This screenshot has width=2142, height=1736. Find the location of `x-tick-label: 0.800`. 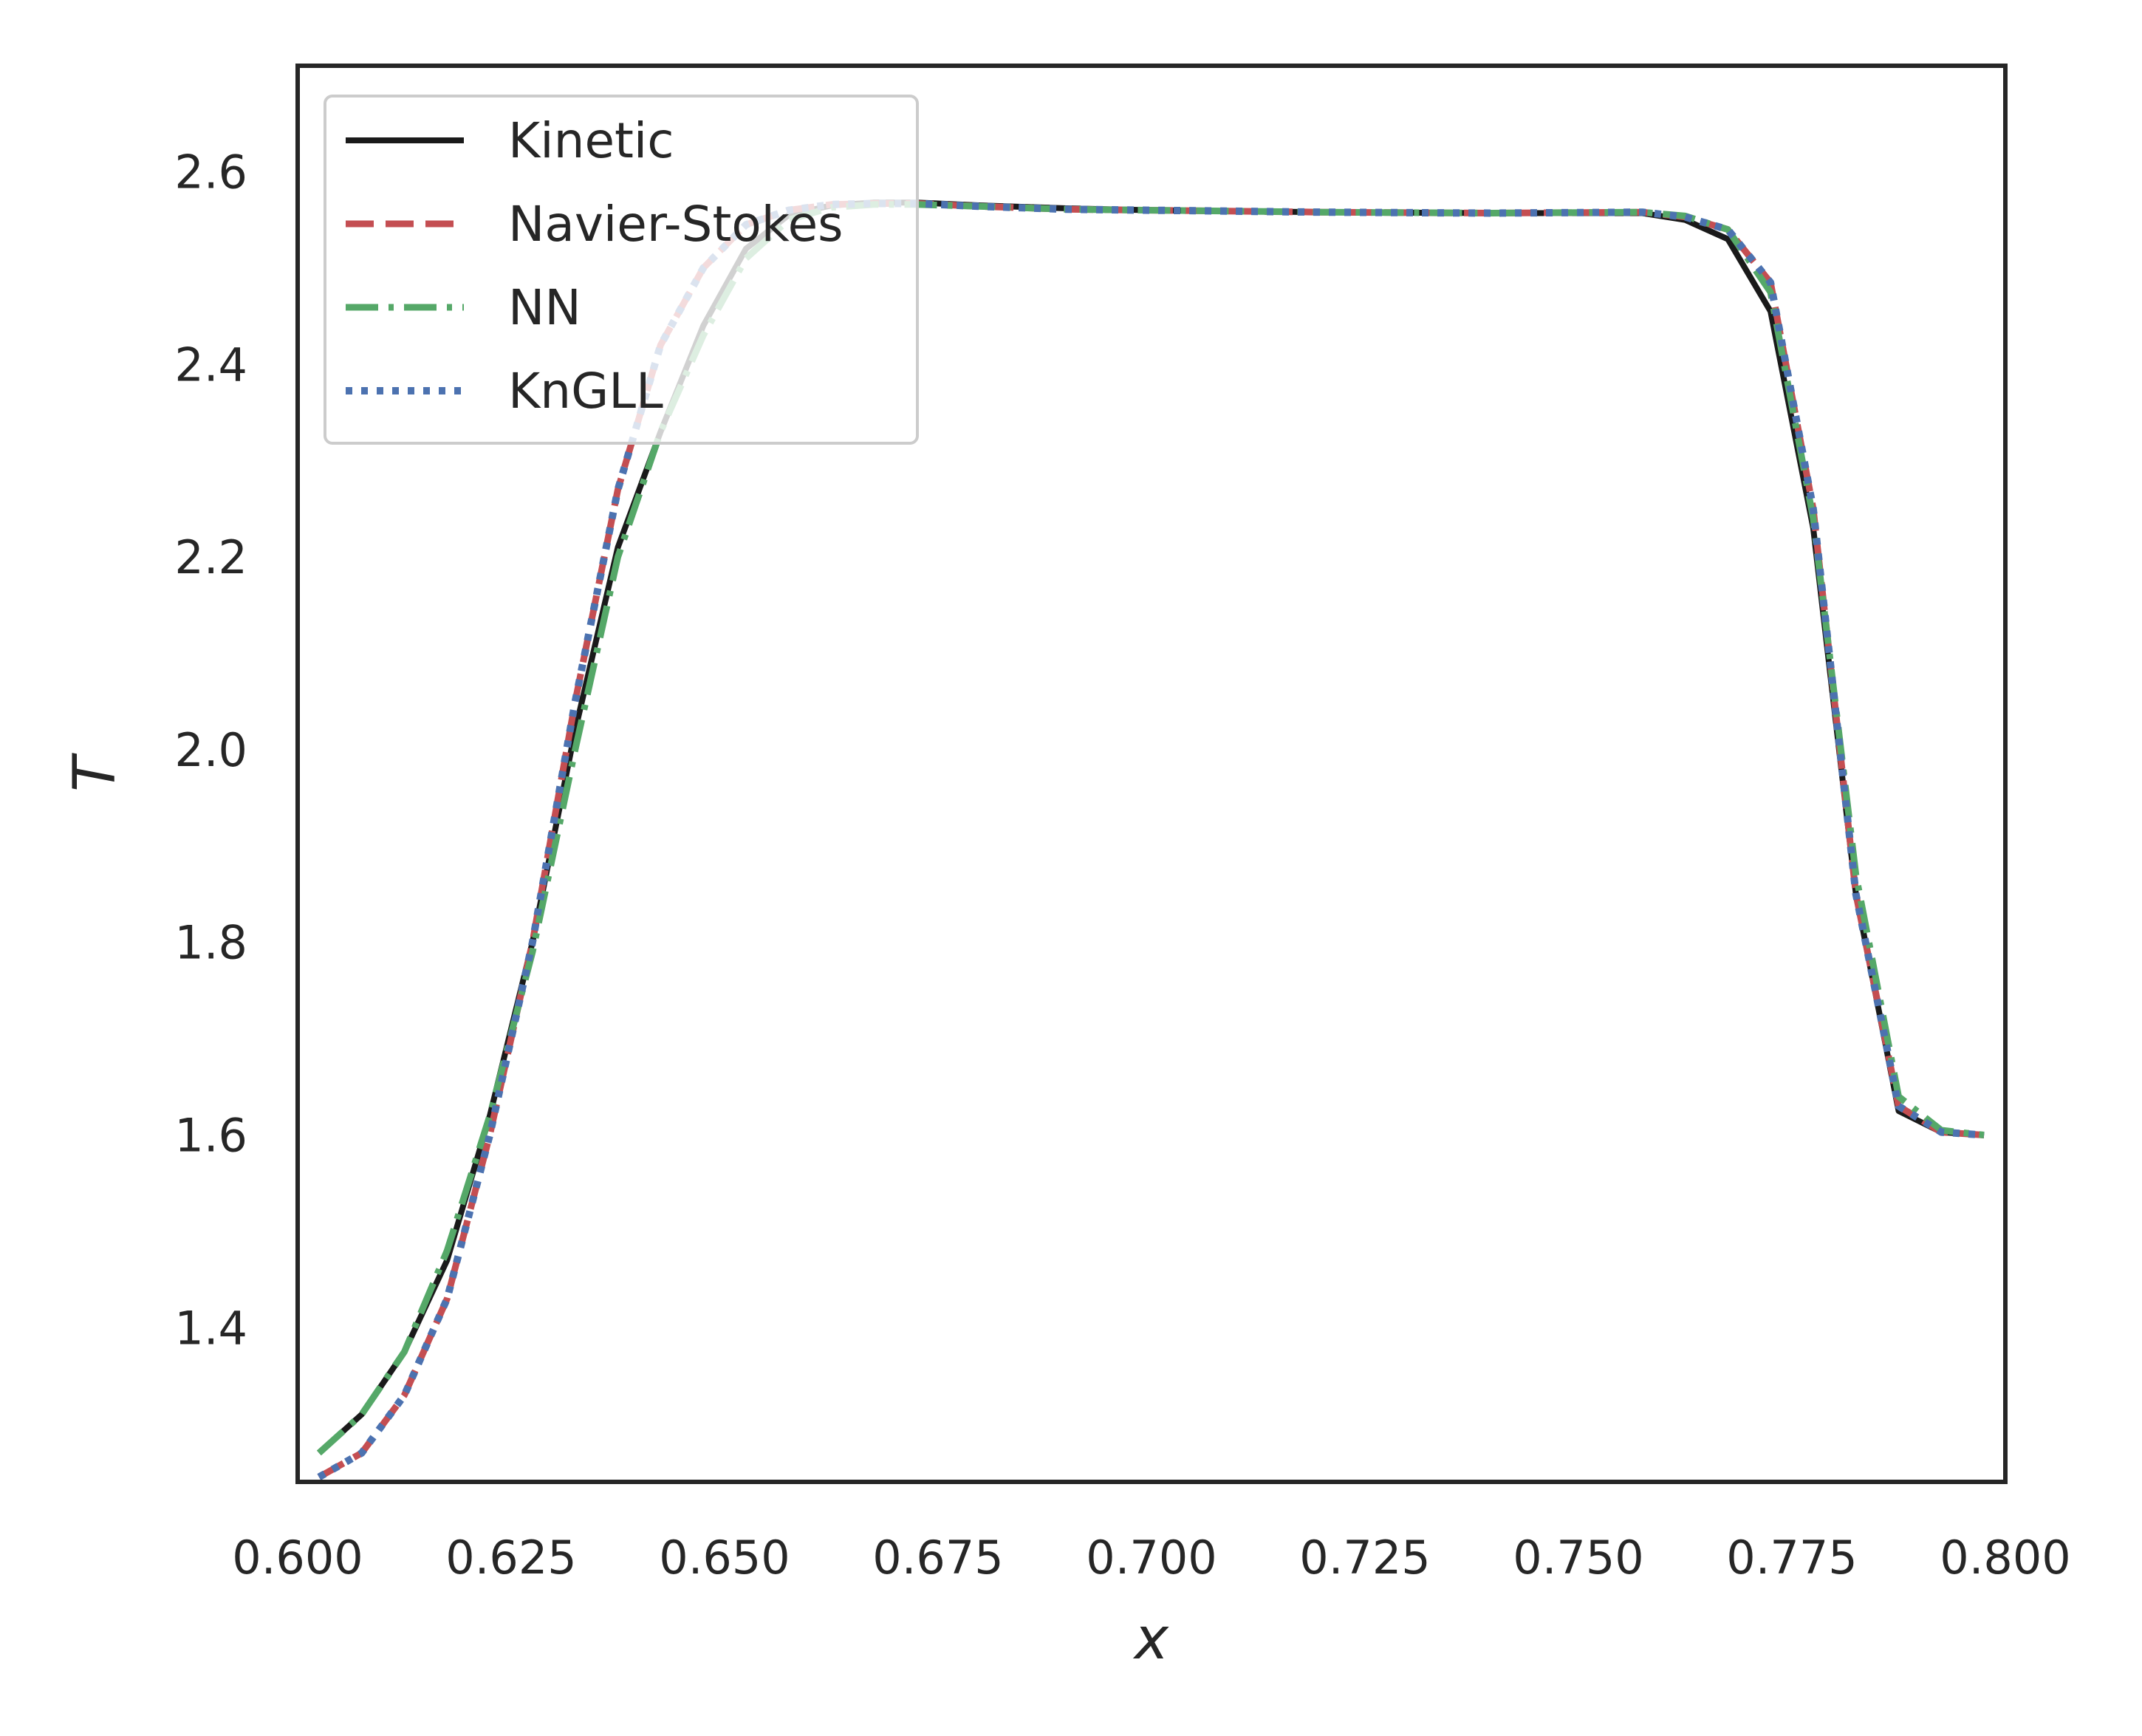

x-tick-label: 0.800 is located at coordinates (2006, 1558).